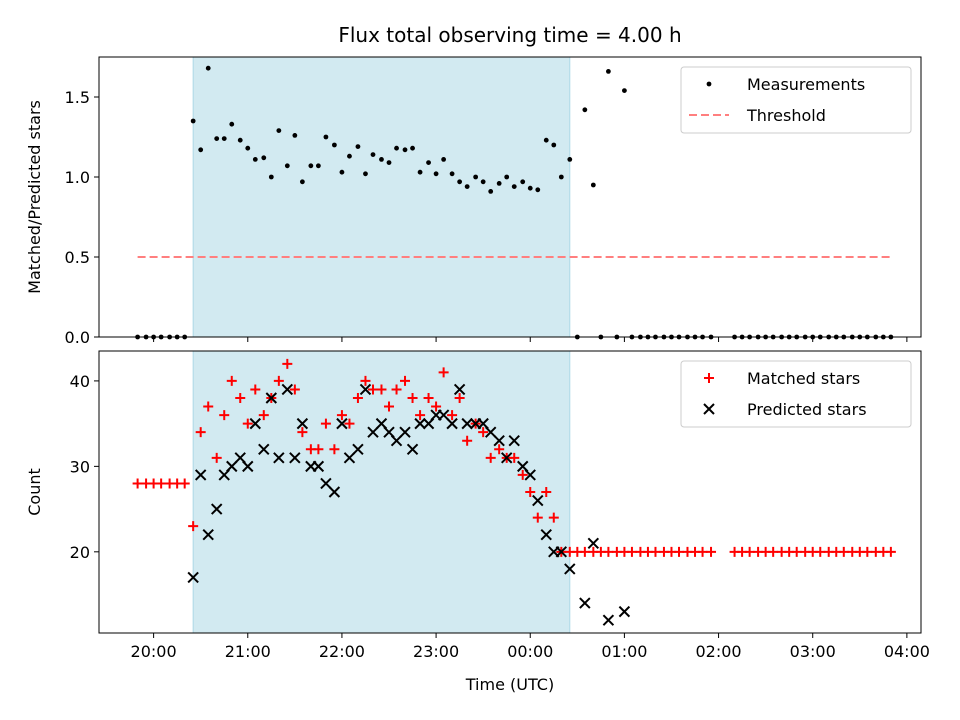 This screenshot has width=960, height=720. Describe the element at coordinates (709, 378) in the screenshot. I see `legend-plus-icon` at that location.